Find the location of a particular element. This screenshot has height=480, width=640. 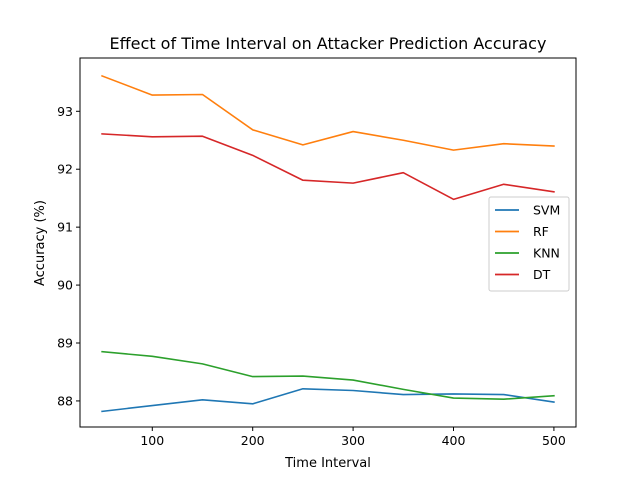

y-tick-label: 93 is located at coordinates (65, 111).